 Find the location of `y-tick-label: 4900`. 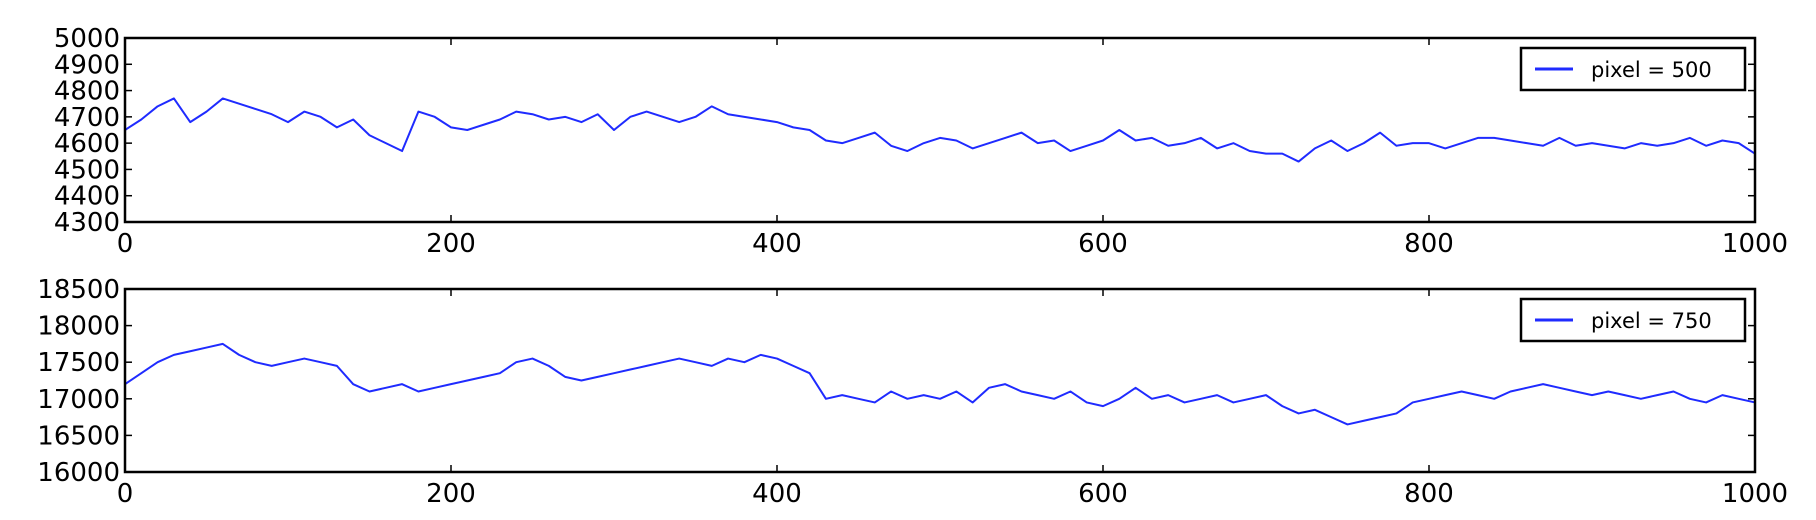

y-tick-label: 4900 is located at coordinates (87, 65).